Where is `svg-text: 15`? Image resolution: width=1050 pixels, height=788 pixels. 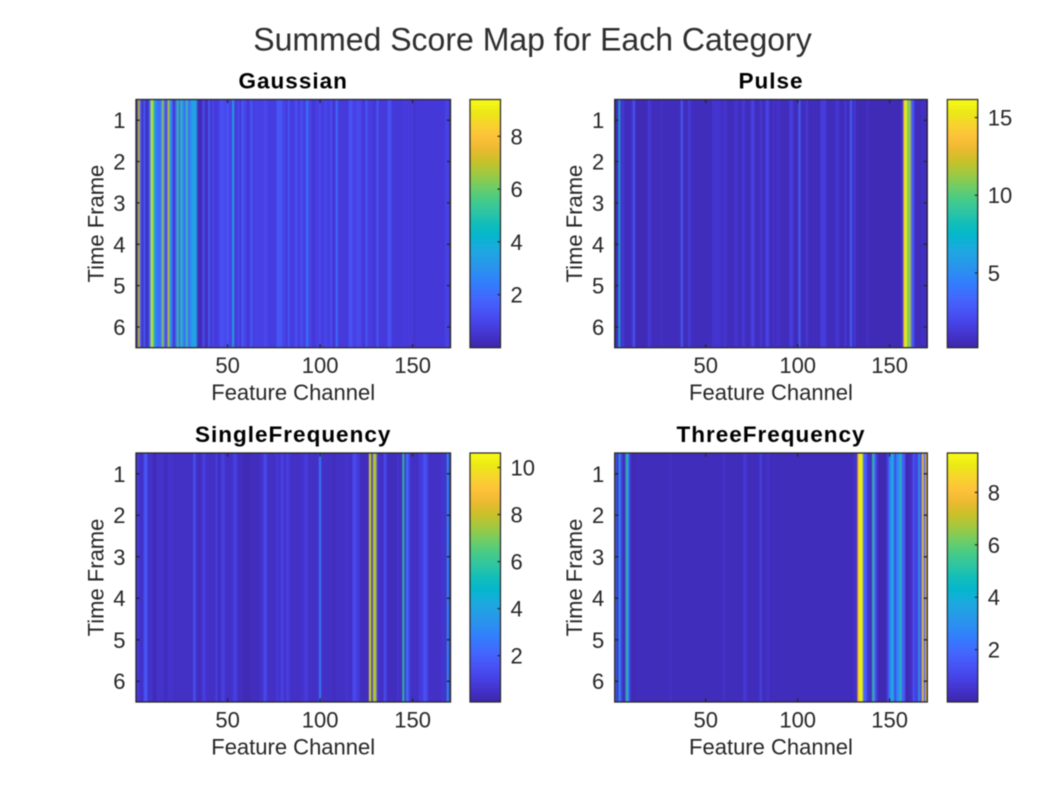 svg-text: 15 is located at coordinates (1000, 118).